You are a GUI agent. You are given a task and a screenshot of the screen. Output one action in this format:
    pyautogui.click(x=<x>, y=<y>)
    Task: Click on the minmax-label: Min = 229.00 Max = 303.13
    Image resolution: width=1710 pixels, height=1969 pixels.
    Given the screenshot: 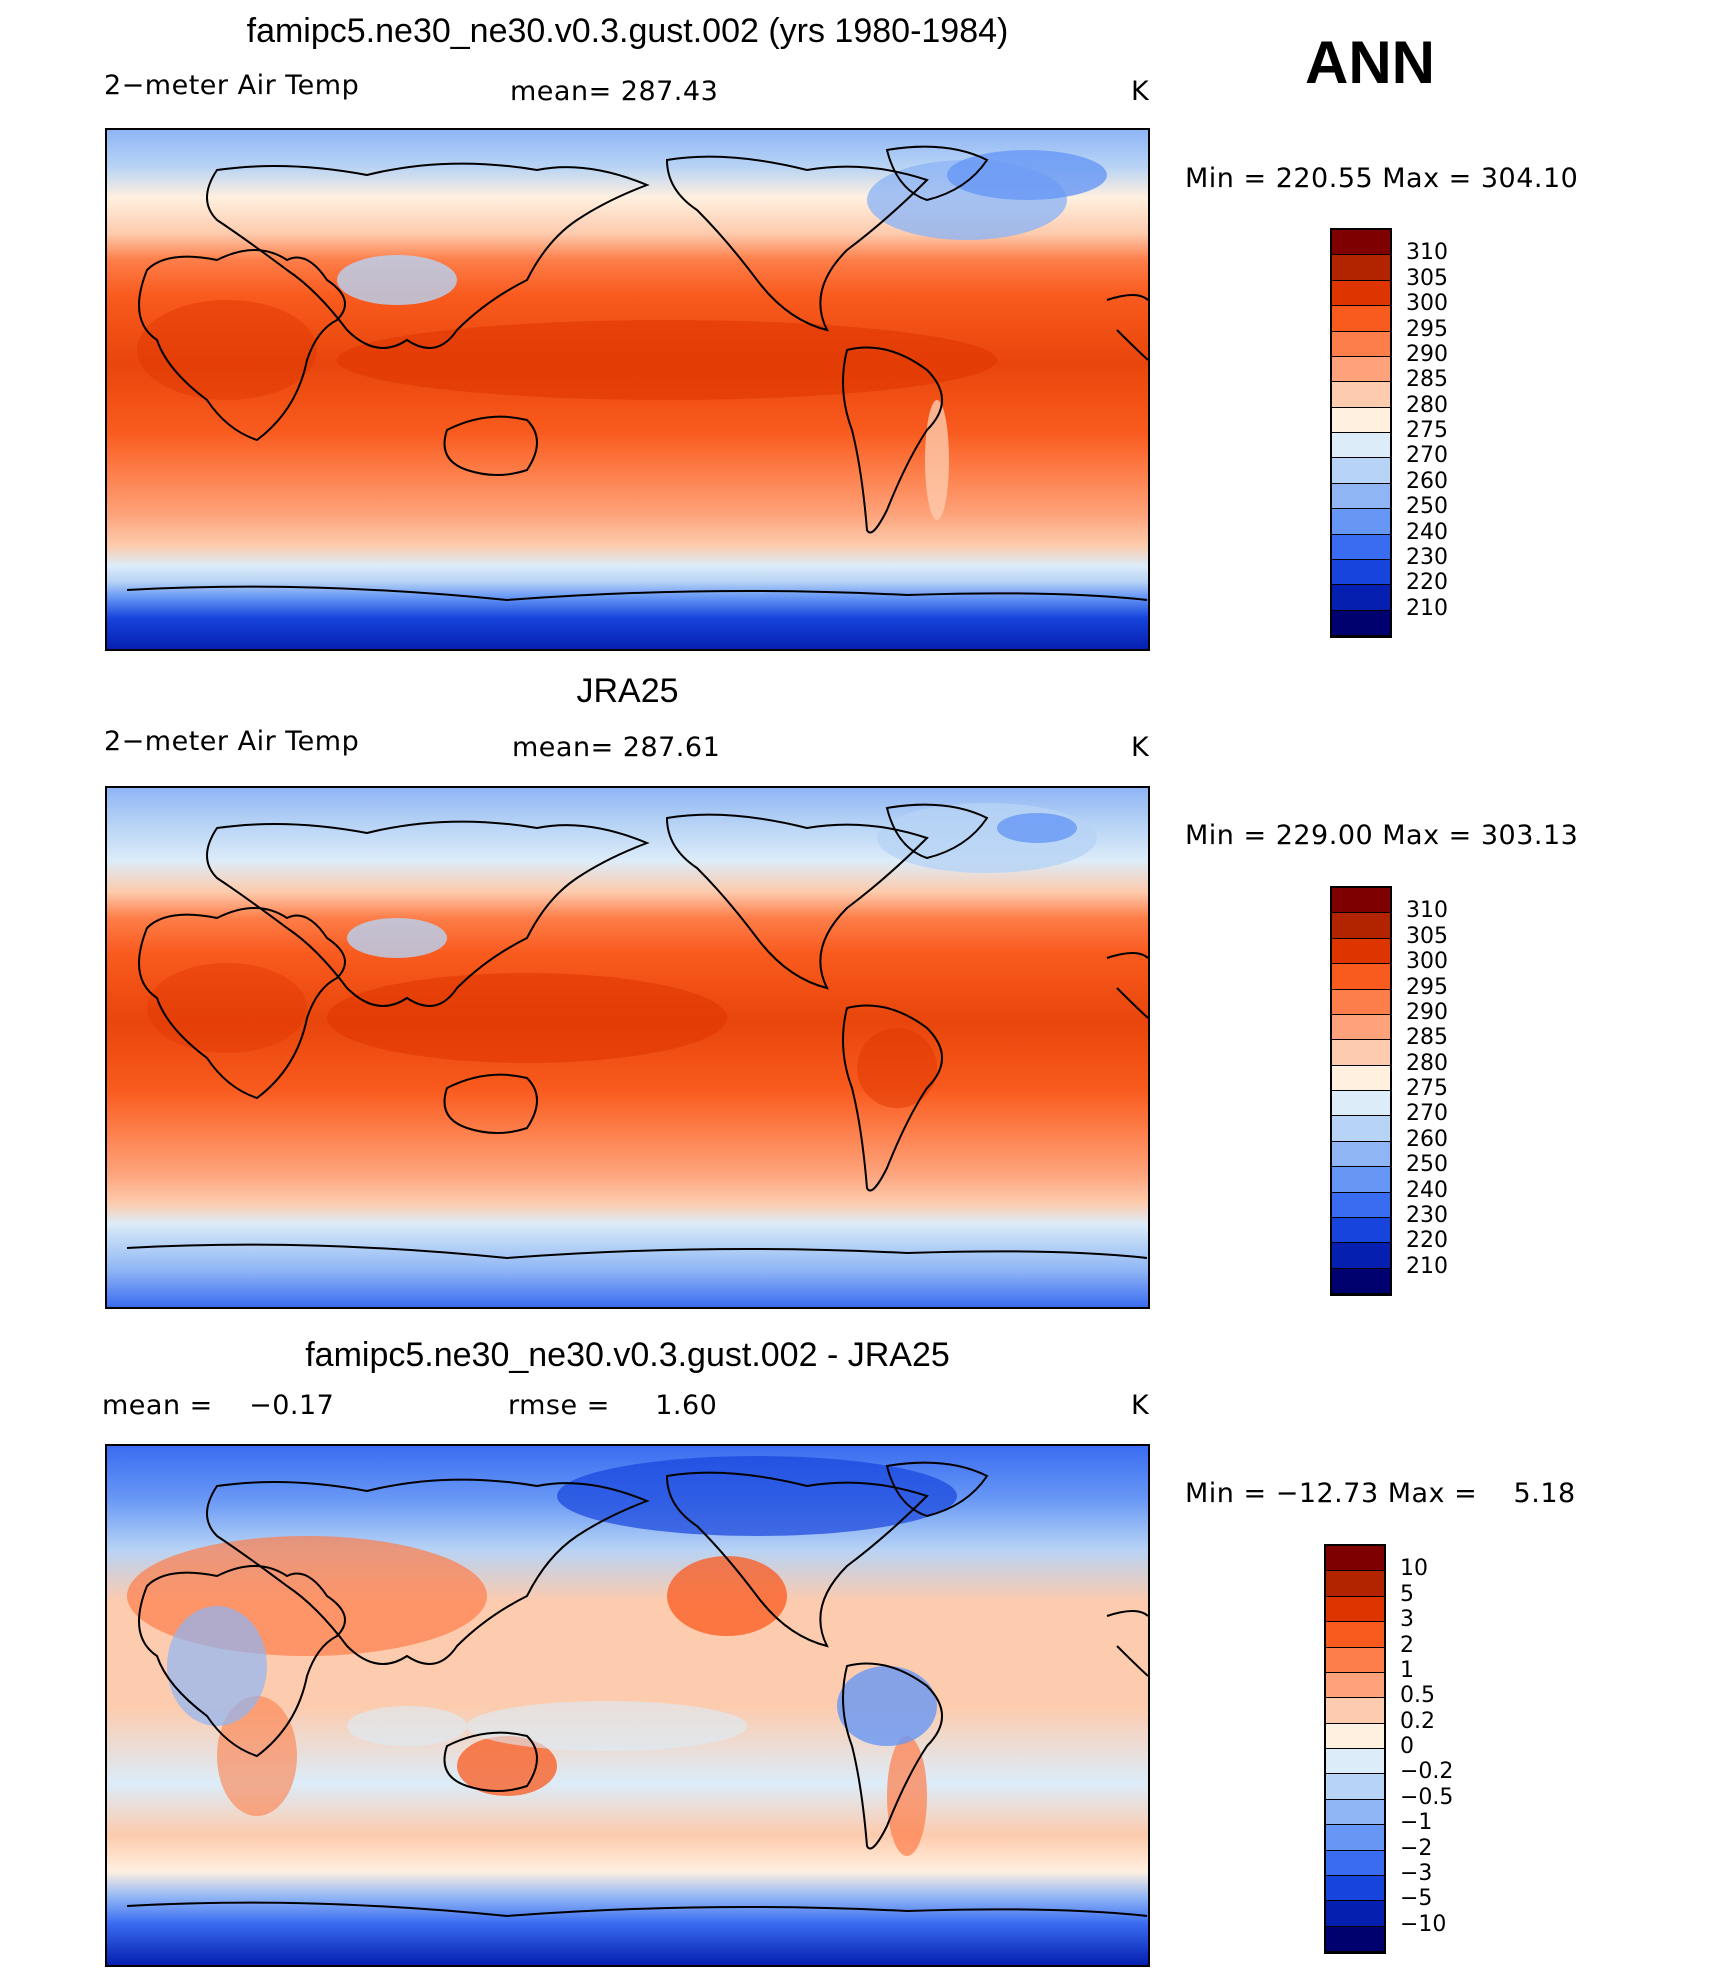 What is the action you would take?
    pyautogui.click(x=1382, y=835)
    